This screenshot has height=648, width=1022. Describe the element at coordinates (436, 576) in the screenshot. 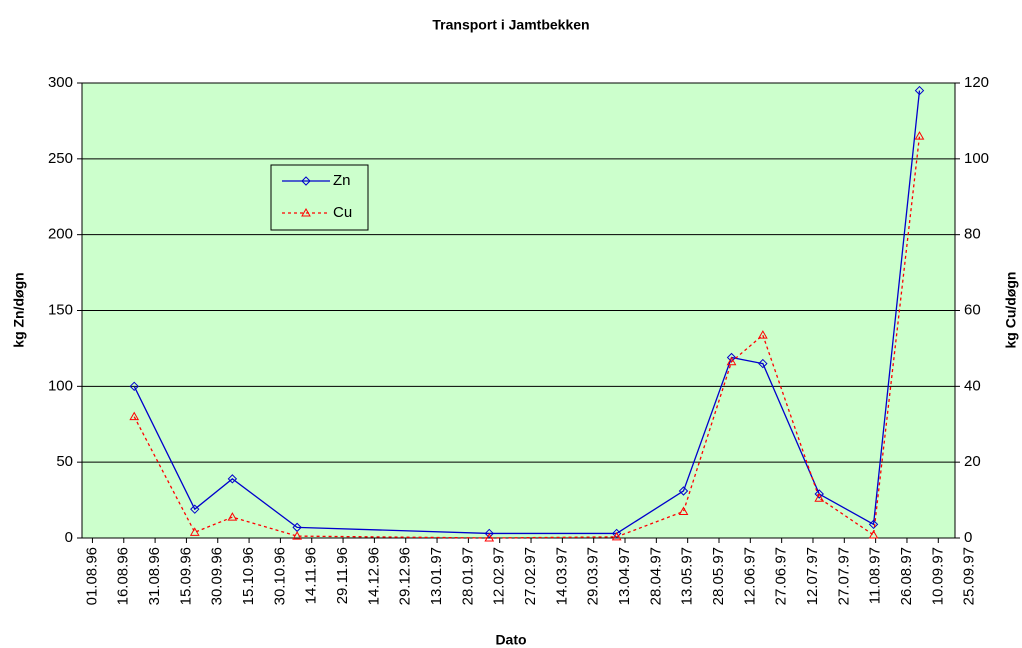

I see `x-tick-label: 13.01.97` at that location.